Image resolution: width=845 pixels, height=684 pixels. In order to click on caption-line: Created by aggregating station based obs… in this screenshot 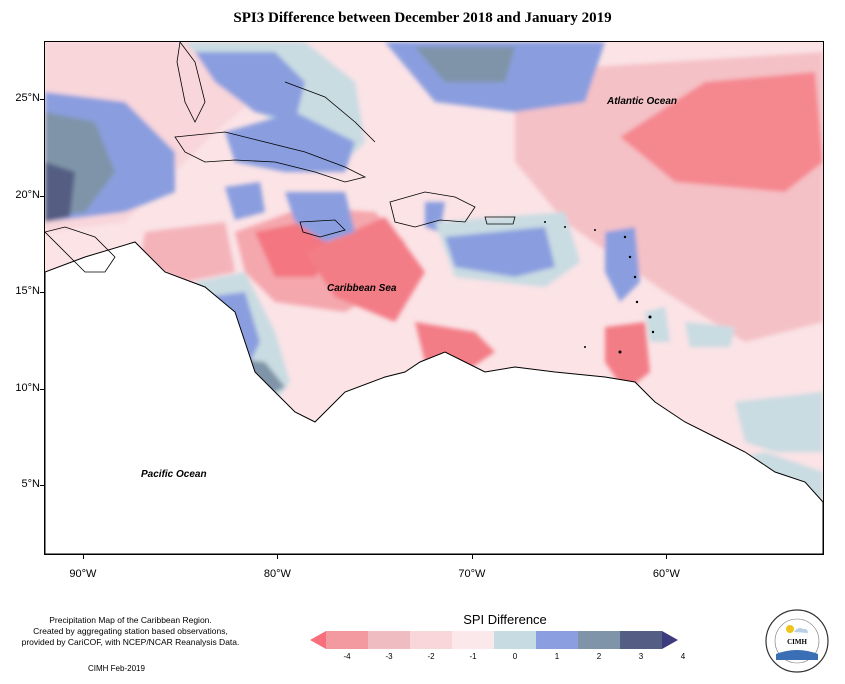, I will do `click(130, 631)`.